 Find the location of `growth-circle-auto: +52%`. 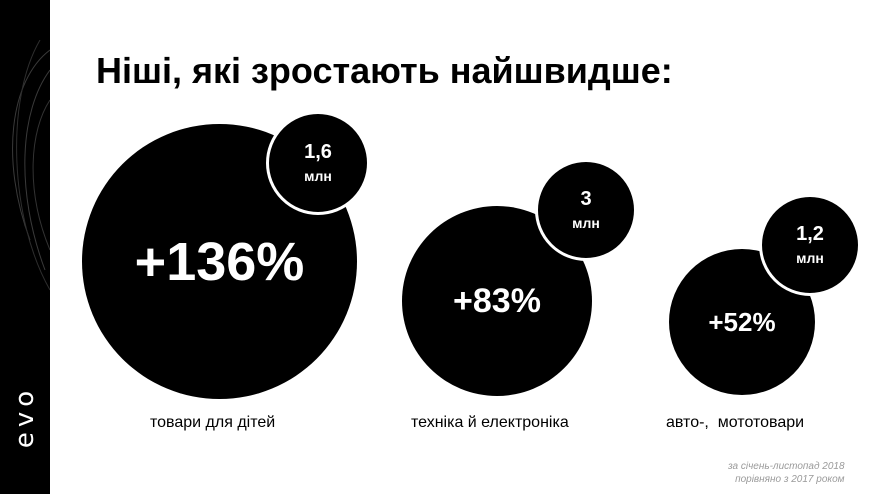

growth-circle-auto: +52% is located at coordinates (742, 322).